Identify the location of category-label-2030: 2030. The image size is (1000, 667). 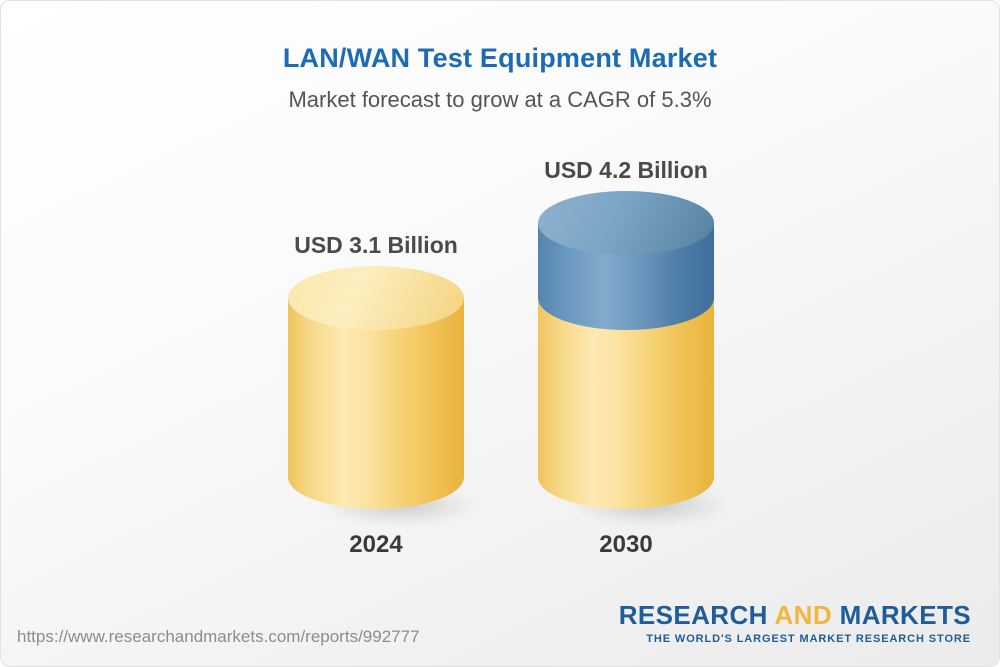
(626, 544).